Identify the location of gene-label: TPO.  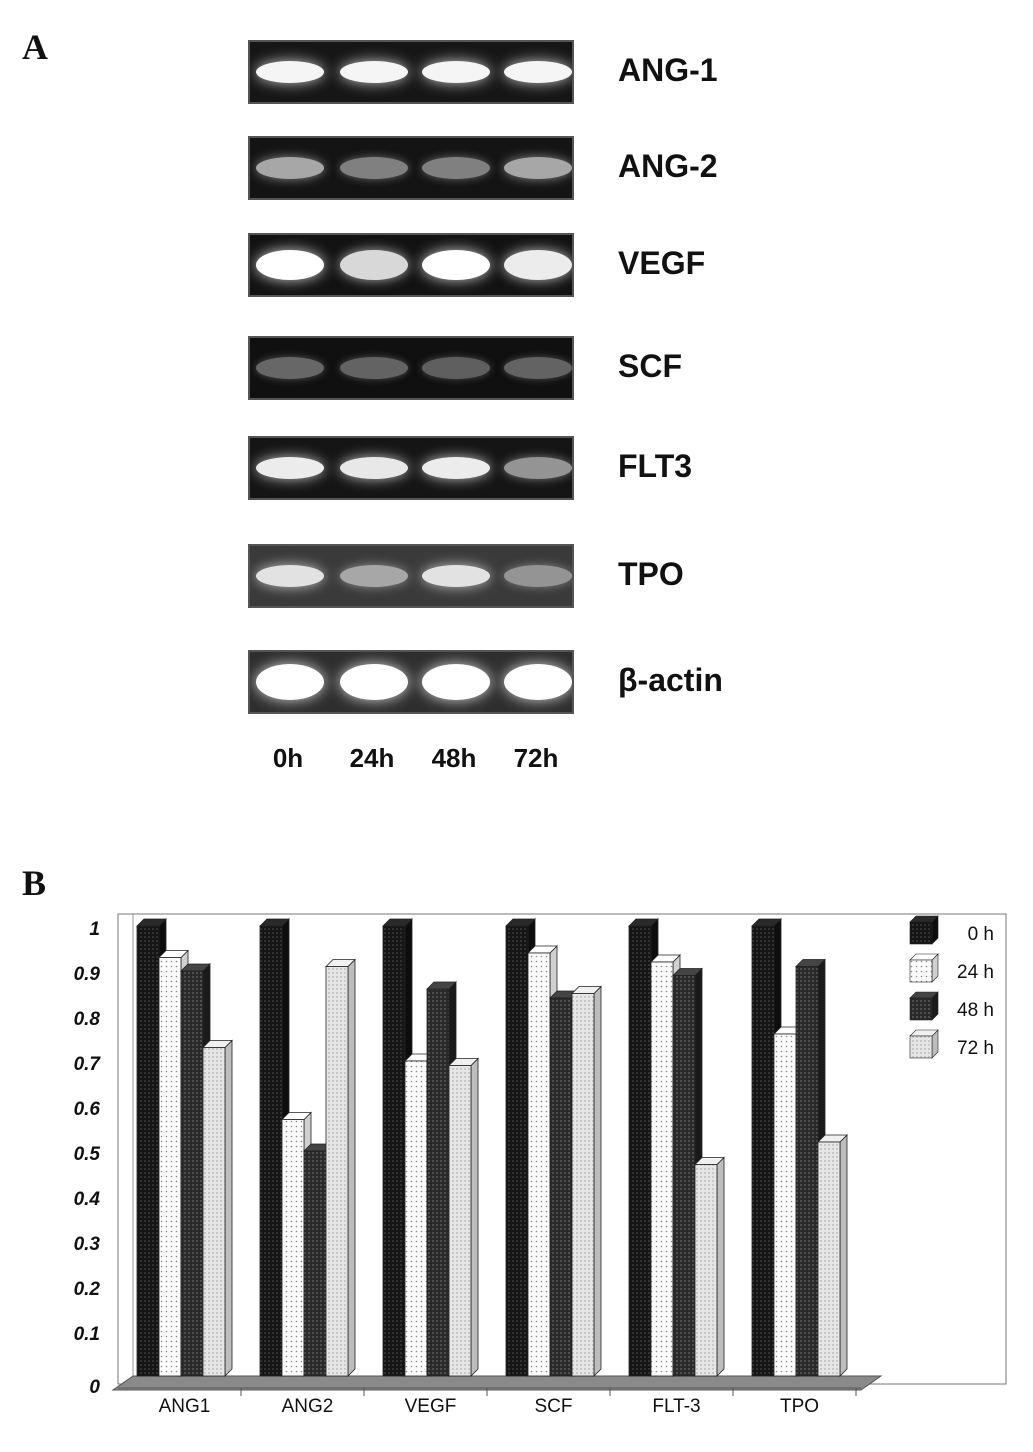
(651, 574).